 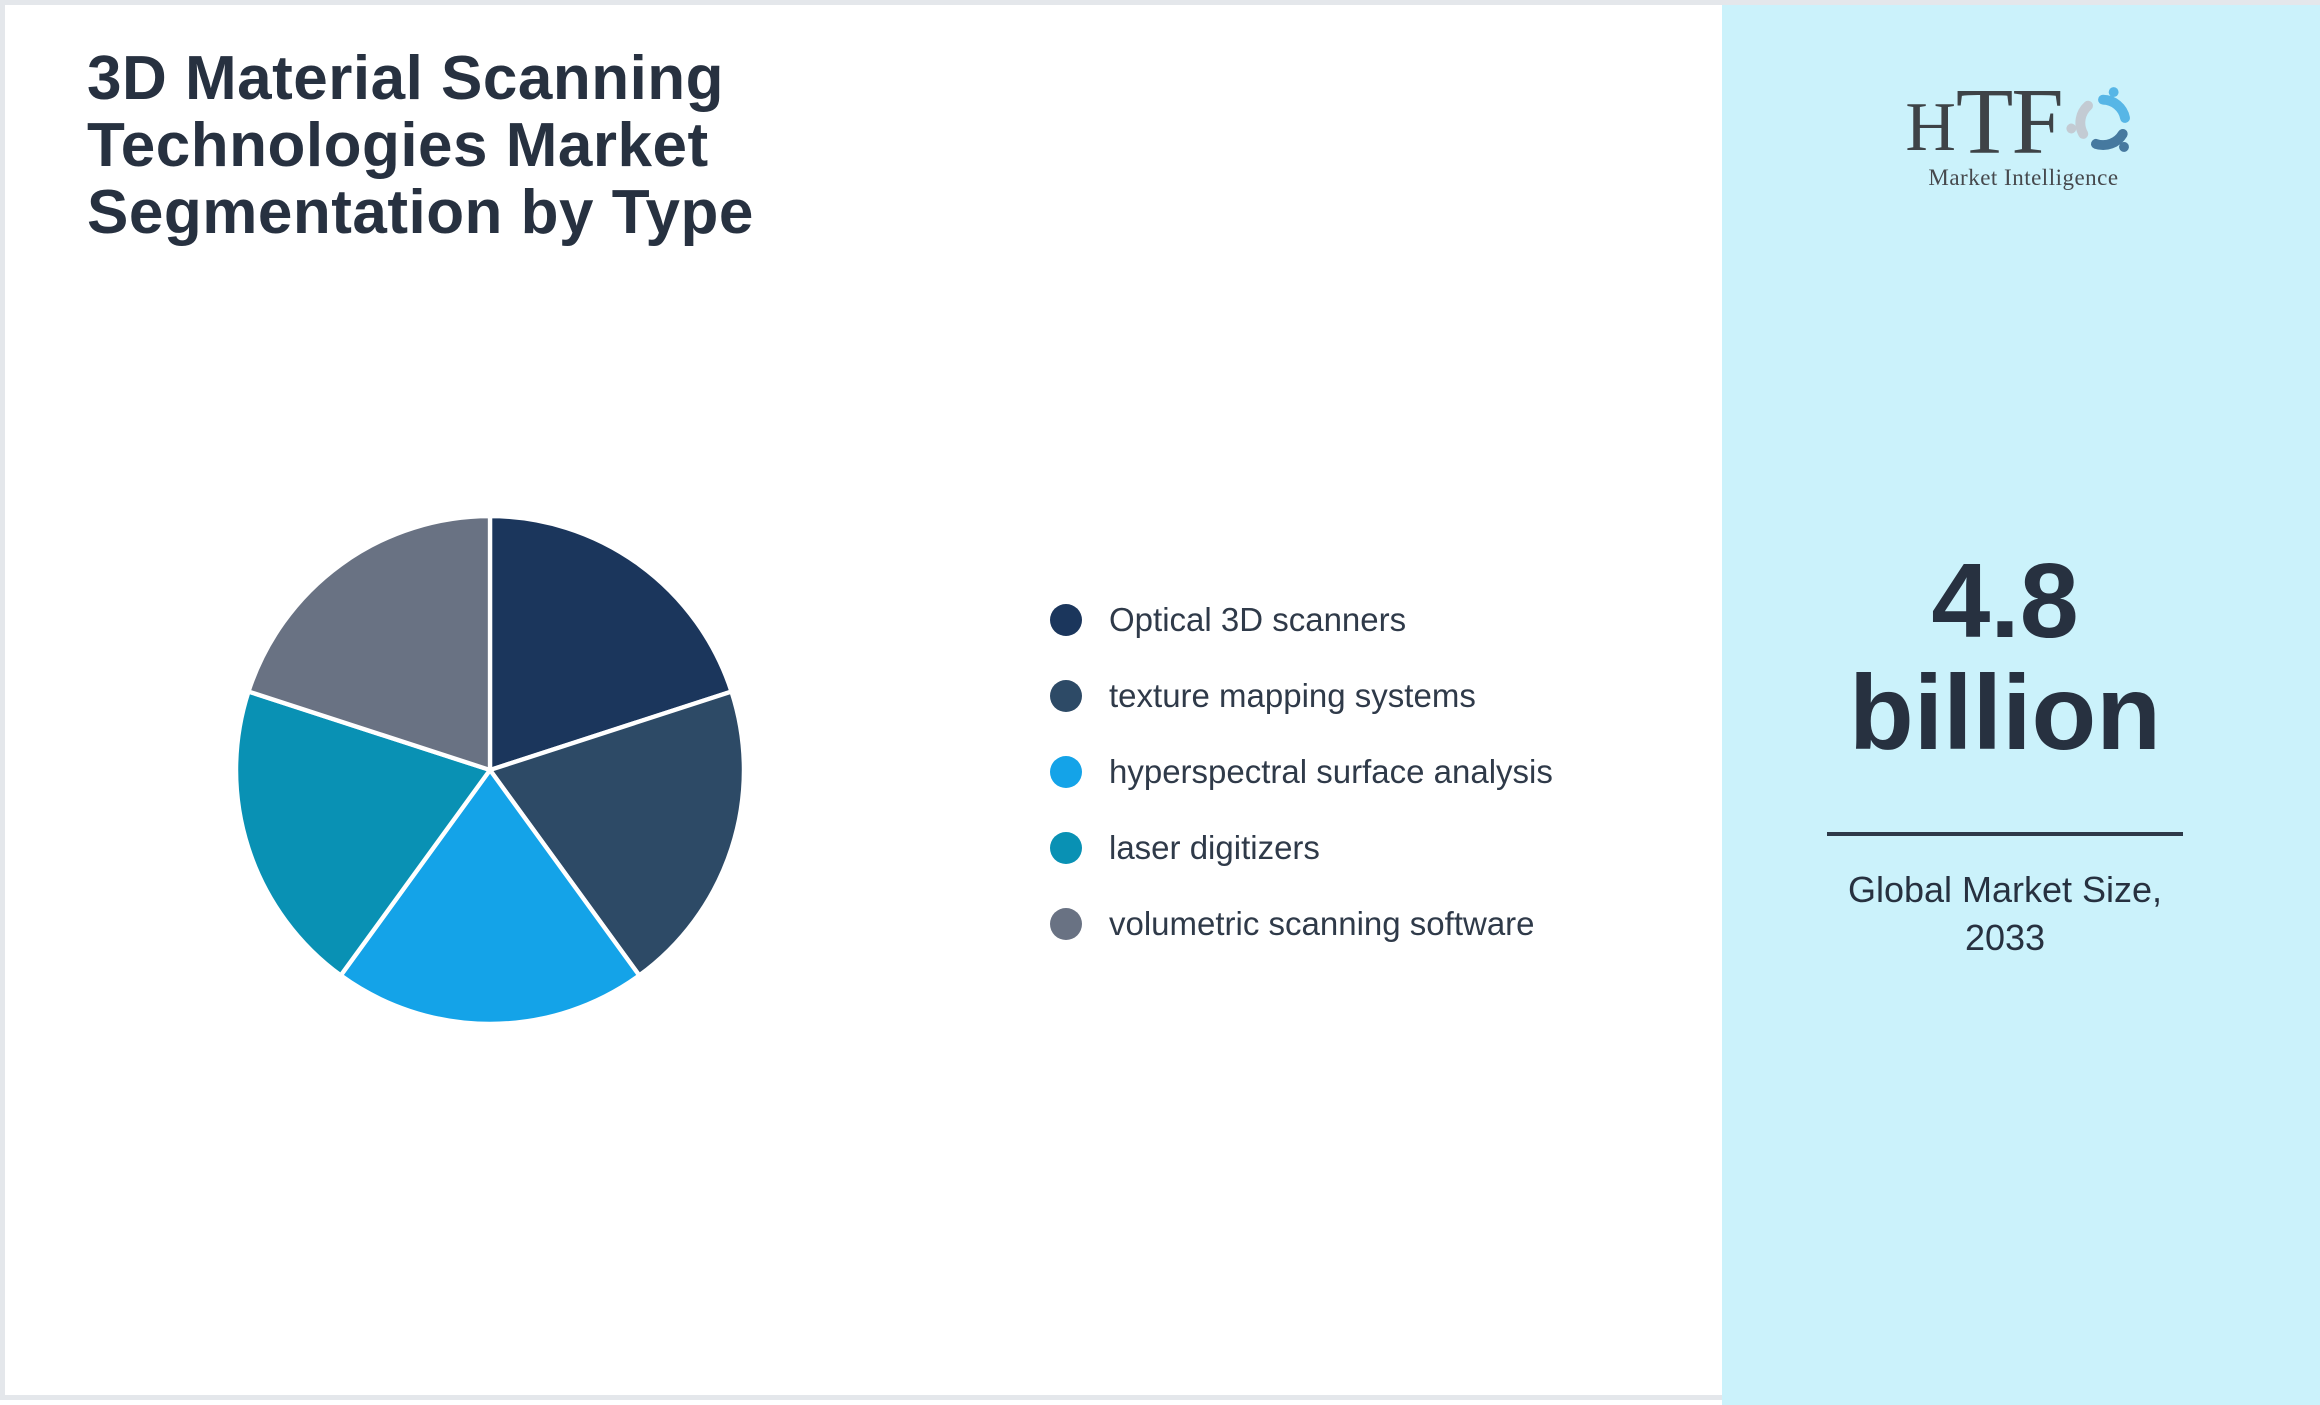 What do you see at coordinates (2005, 601) in the screenshot?
I see `market-size-value-line-1: 4.8` at bounding box center [2005, 601].